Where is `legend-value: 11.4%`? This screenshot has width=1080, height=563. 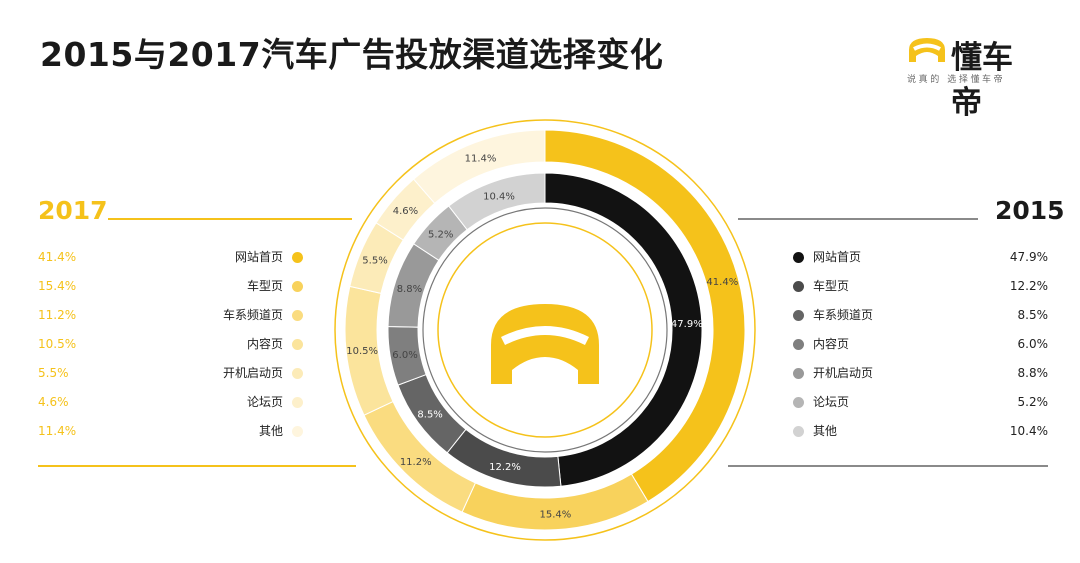
legend-value: 11.4% is located at coordinates (57, 431).